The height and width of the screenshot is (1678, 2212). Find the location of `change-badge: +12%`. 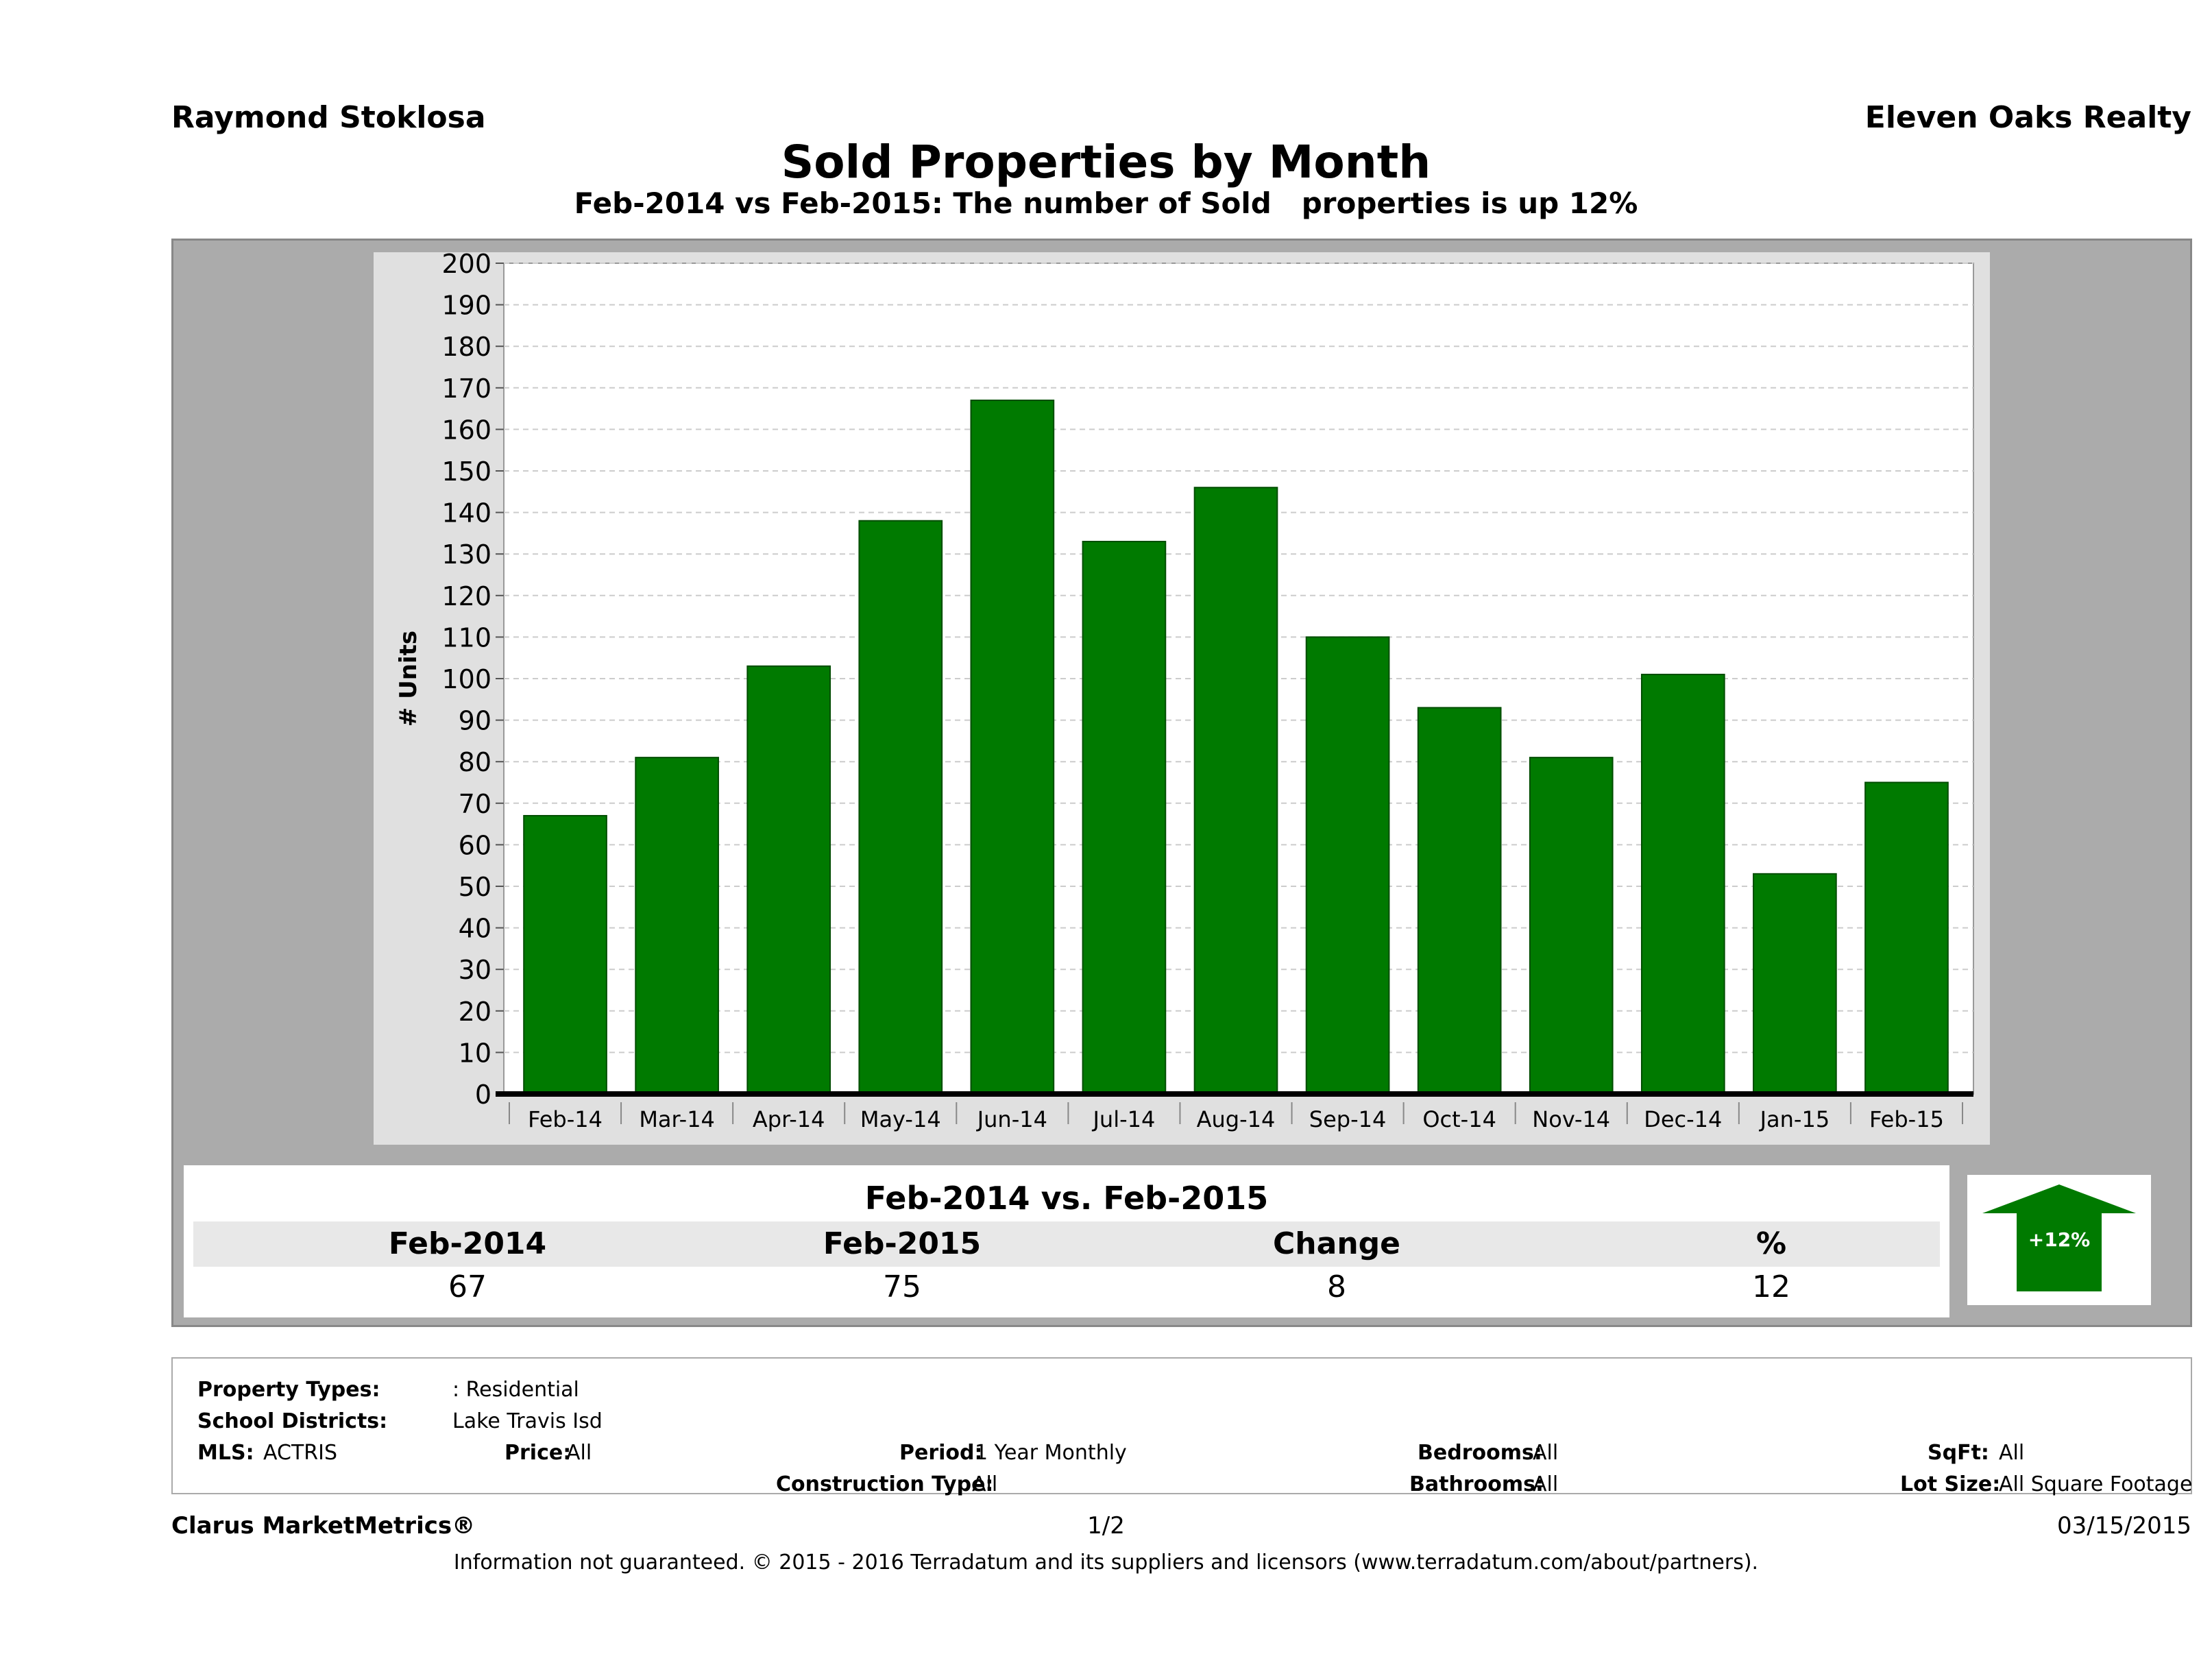

change-badge: +12% is located at coordinates (2059, 1240).